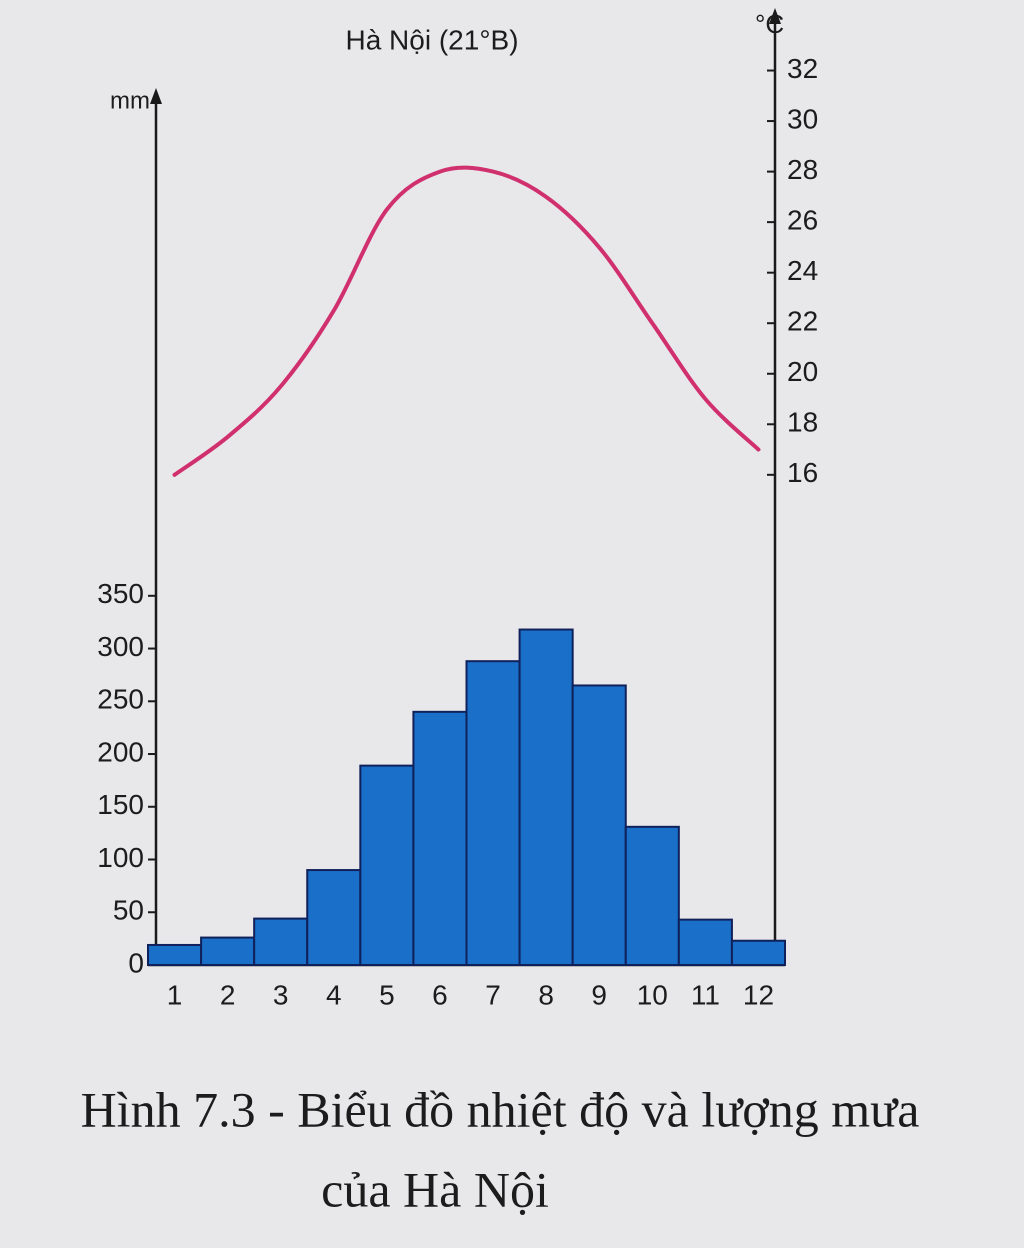 The height and width of the screenshot is (1248, 1024). What do you see at coordinates (802, 422) in the screenshot?
I see `y2-tick-label: 18` at bounding box center [802, 422].